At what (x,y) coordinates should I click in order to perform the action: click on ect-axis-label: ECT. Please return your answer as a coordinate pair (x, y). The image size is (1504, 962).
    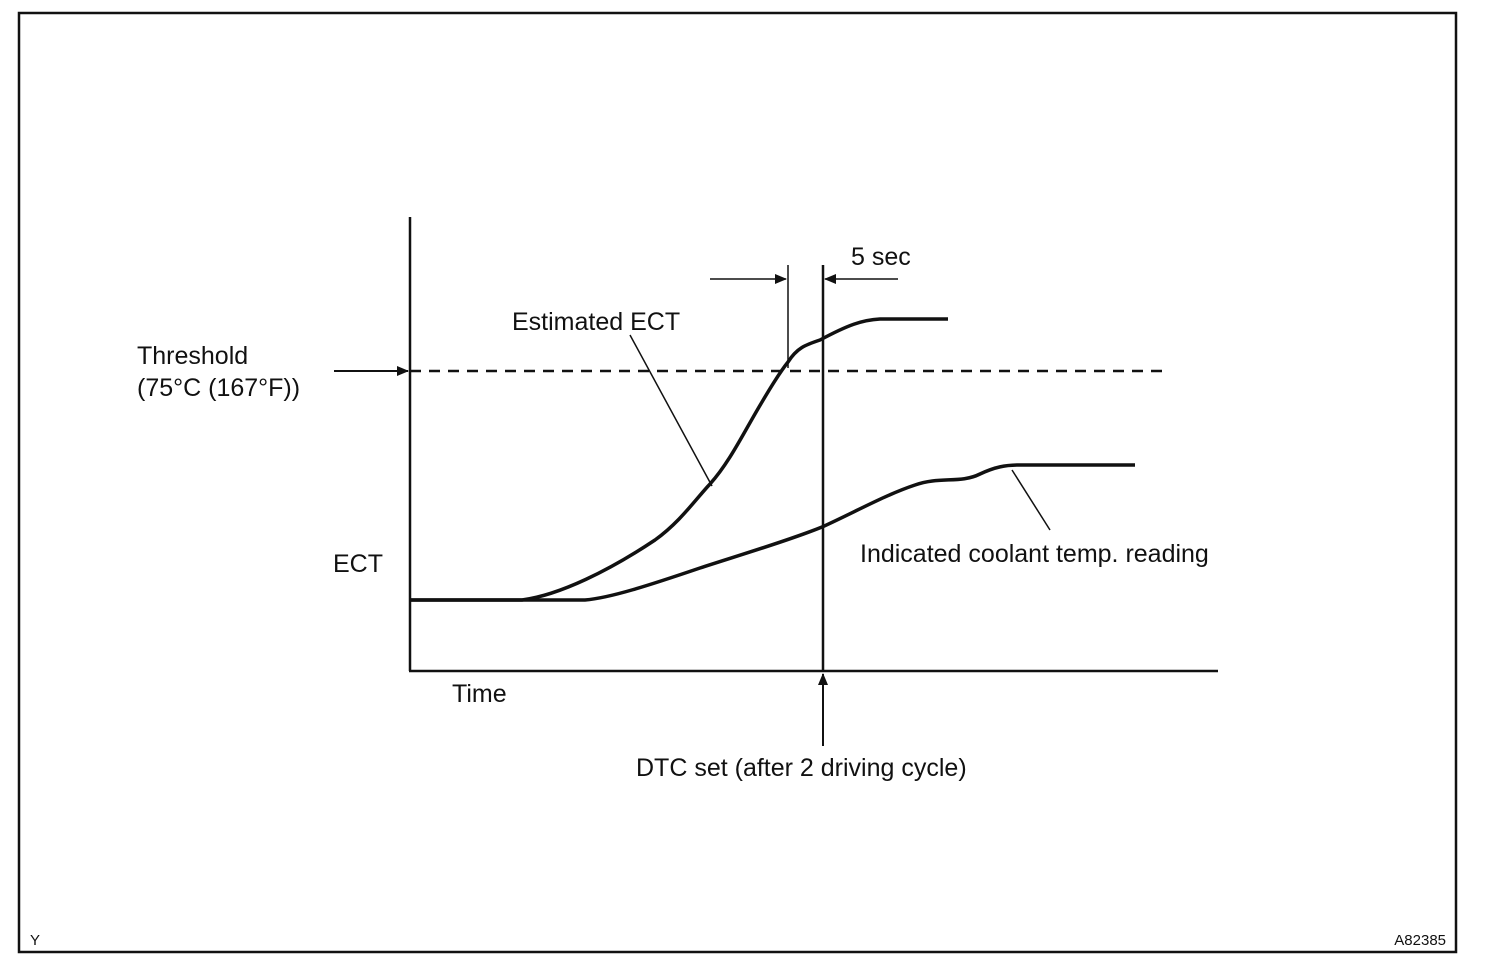
    Looking at the image, I should click on (358, 564).